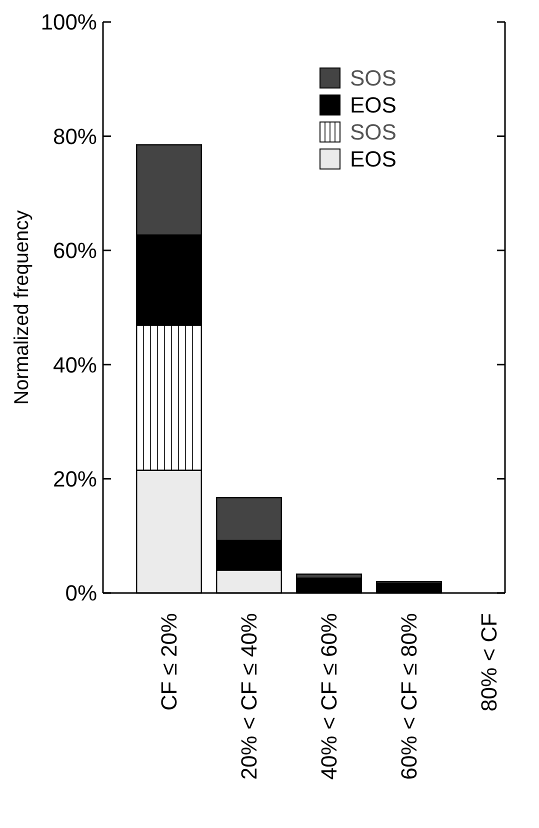 This screenshot has height=828, width=539. Describe the element at coordinates (74, 251) in the screenshot. I see `y-tick-label: 60%` at that location.